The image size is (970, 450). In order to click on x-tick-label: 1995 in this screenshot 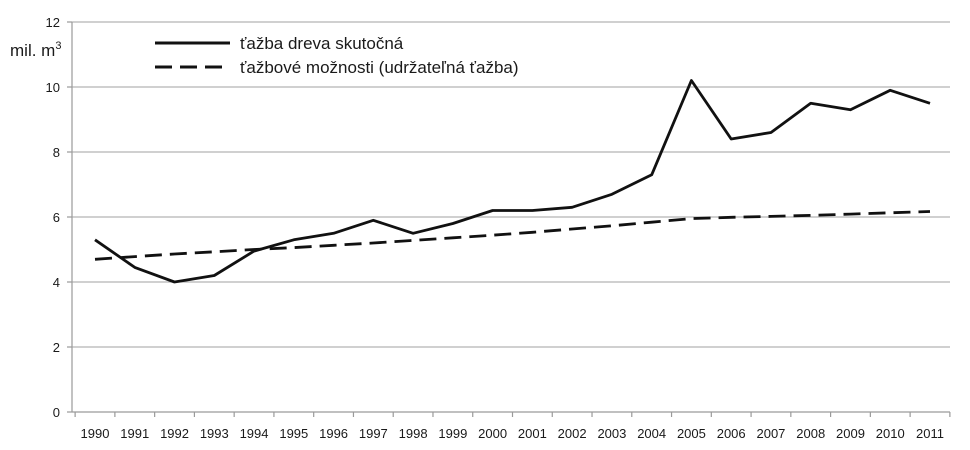, I will do `click(293, 433)`.